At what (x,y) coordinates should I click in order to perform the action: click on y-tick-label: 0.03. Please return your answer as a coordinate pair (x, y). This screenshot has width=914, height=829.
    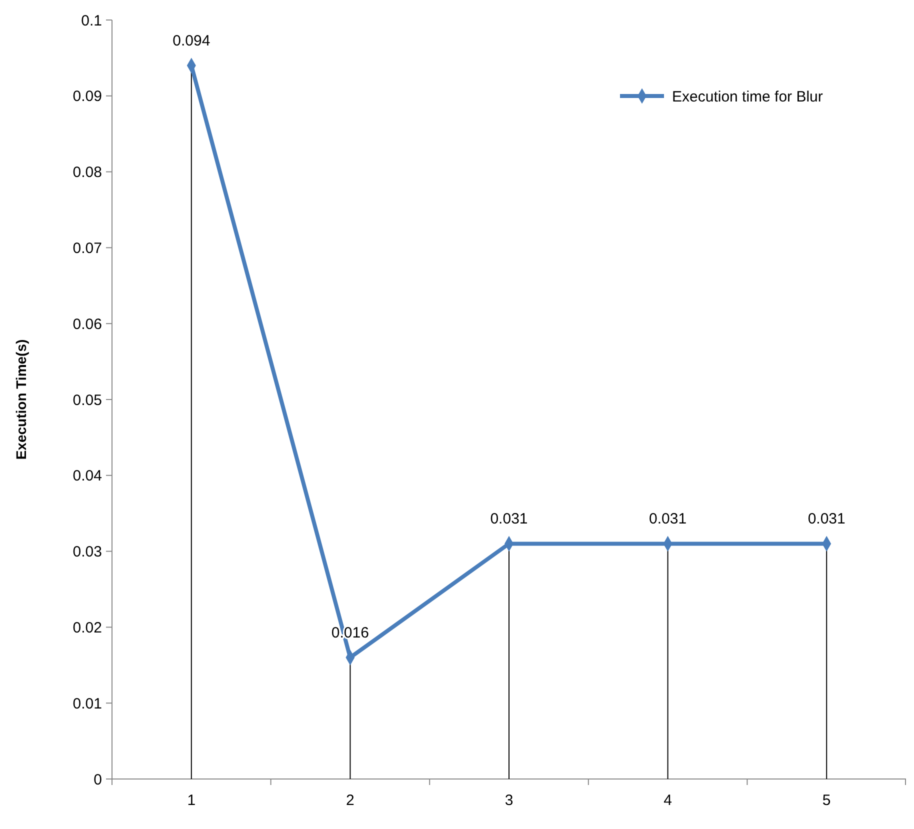
    Looking at the image, I should click on (87, 552).